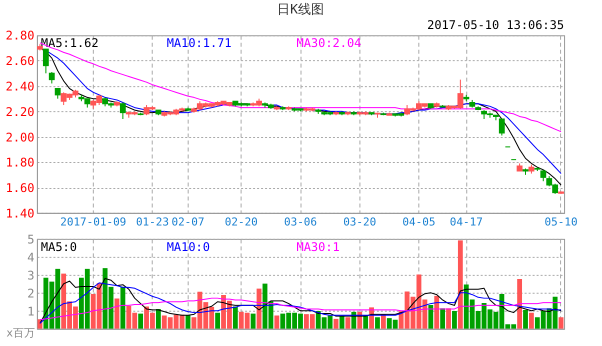  What do you see at coordinates (466, 221) in the screenshot?
I see `x-tick-label: 04-17` at bounding box center [466, 221].